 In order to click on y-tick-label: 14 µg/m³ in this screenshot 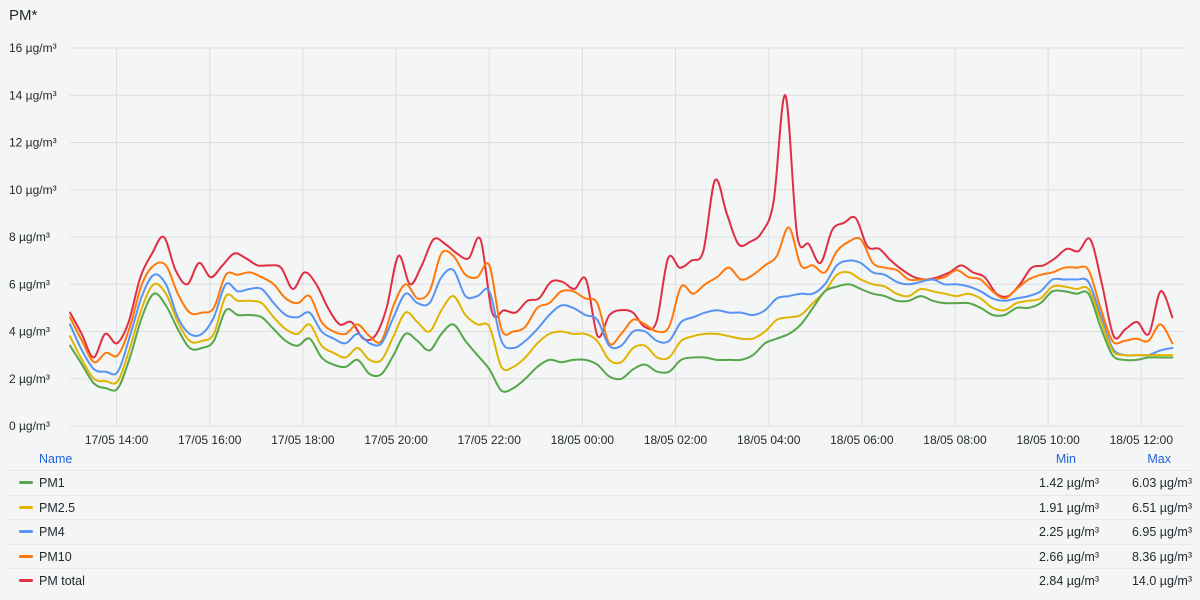, I will do `click(33, 95)`.